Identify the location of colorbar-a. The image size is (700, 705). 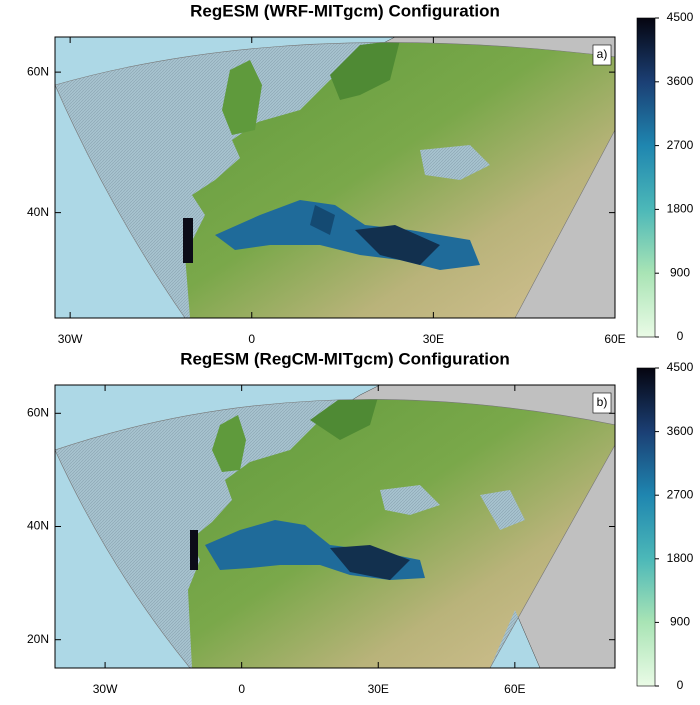
(646, 177).